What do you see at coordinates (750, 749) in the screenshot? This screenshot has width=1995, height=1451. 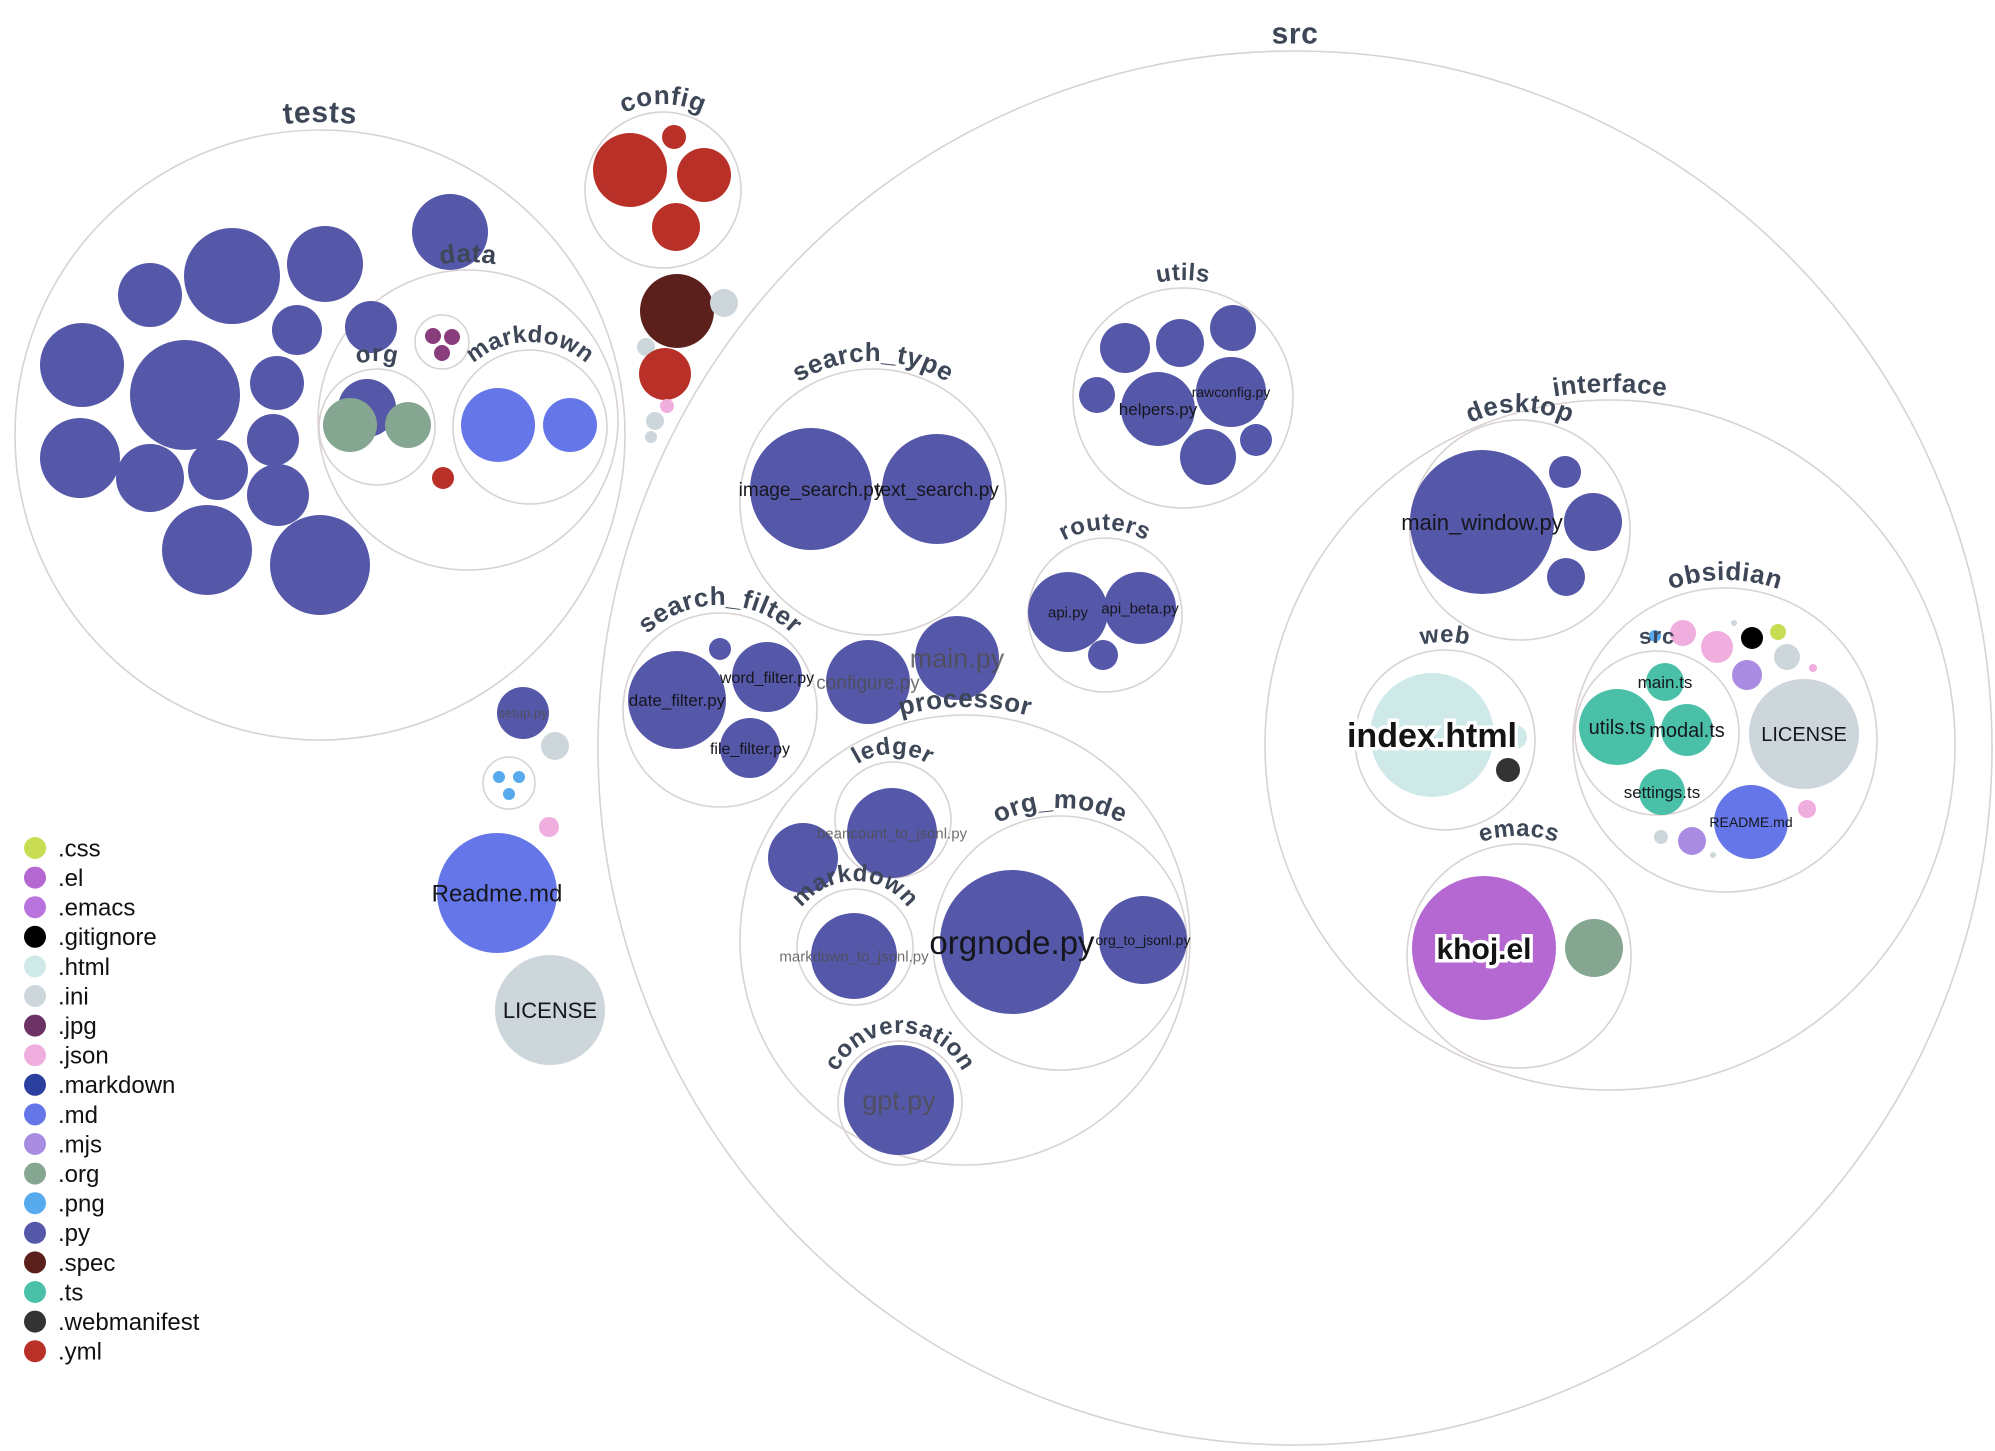 I see `file-label-file_filter.py: file_filter.py` at bounding box center [750, 749].